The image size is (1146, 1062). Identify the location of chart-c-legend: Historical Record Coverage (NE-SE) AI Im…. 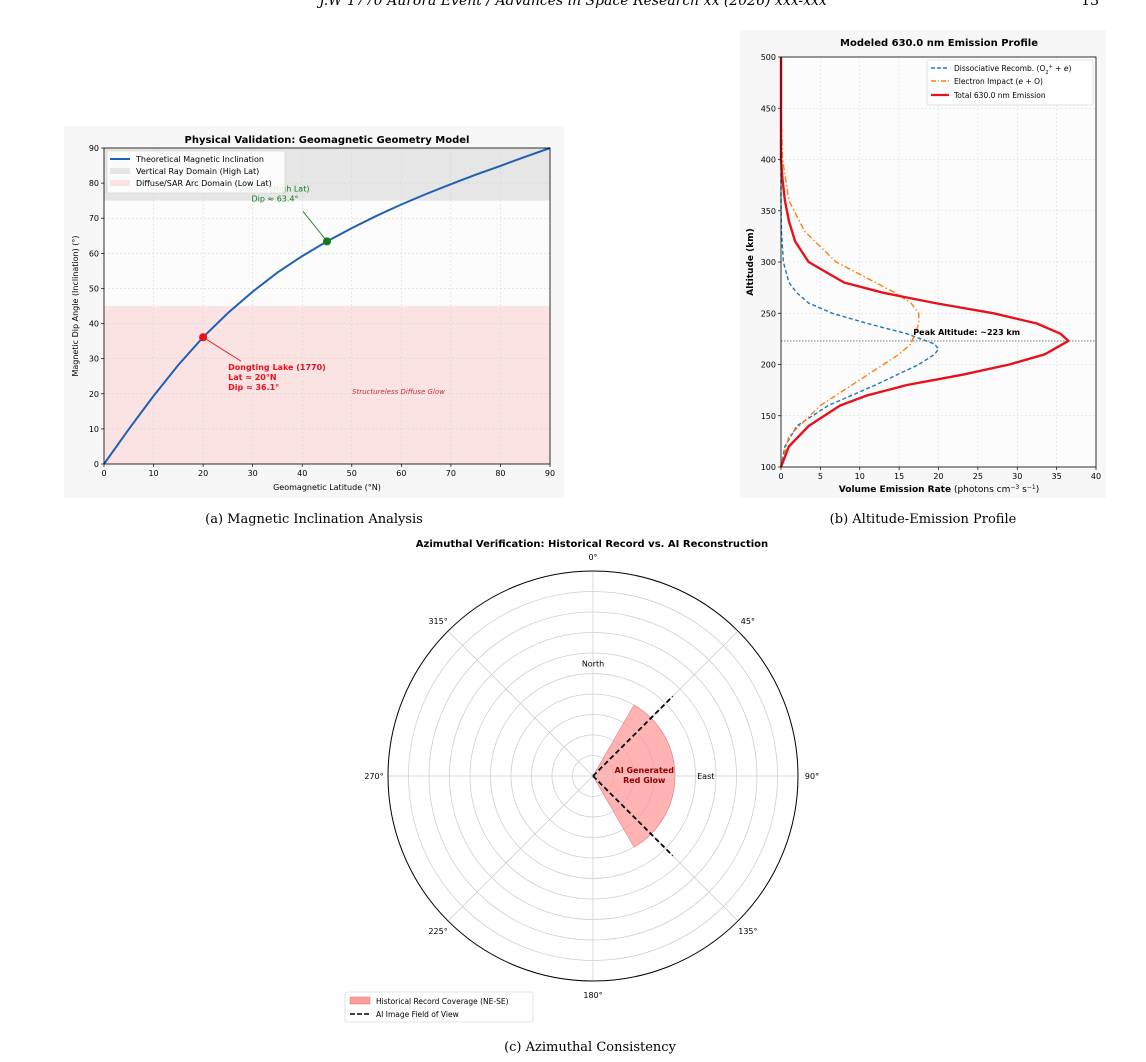
(439, 1007).